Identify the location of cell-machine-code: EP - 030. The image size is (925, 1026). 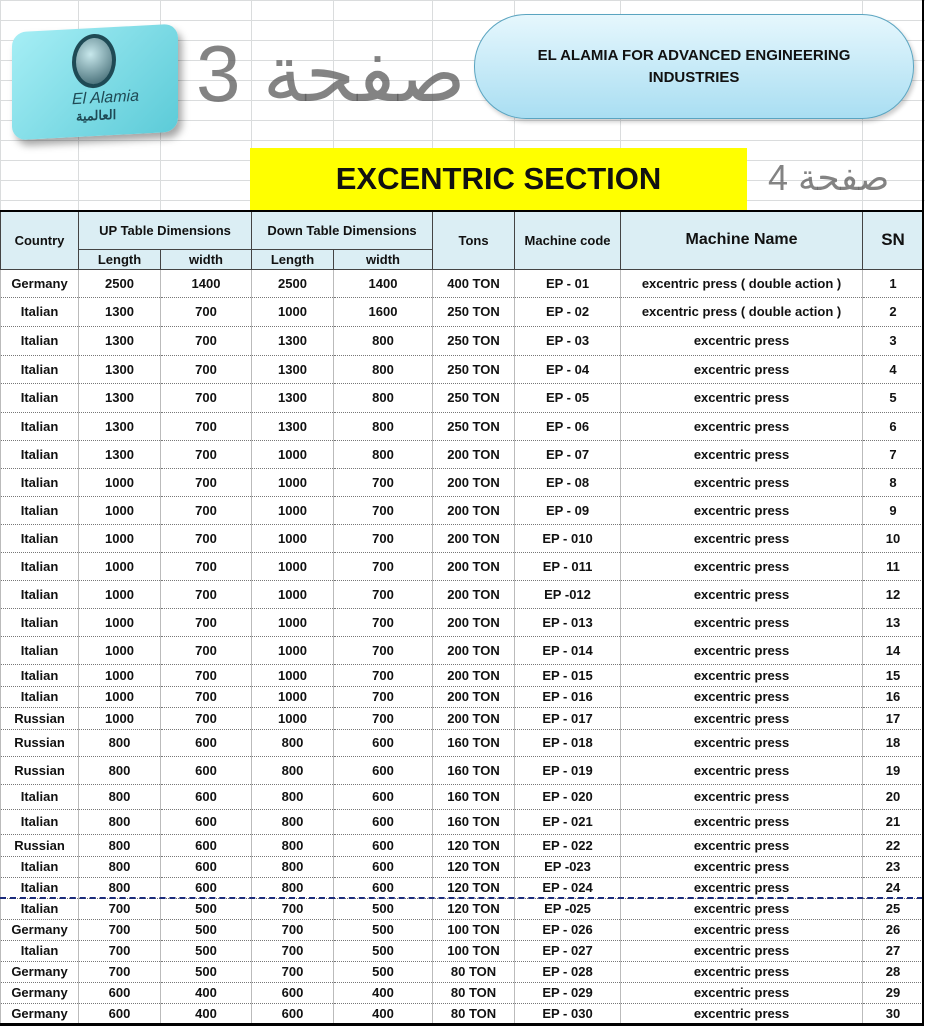
(568, 1013).